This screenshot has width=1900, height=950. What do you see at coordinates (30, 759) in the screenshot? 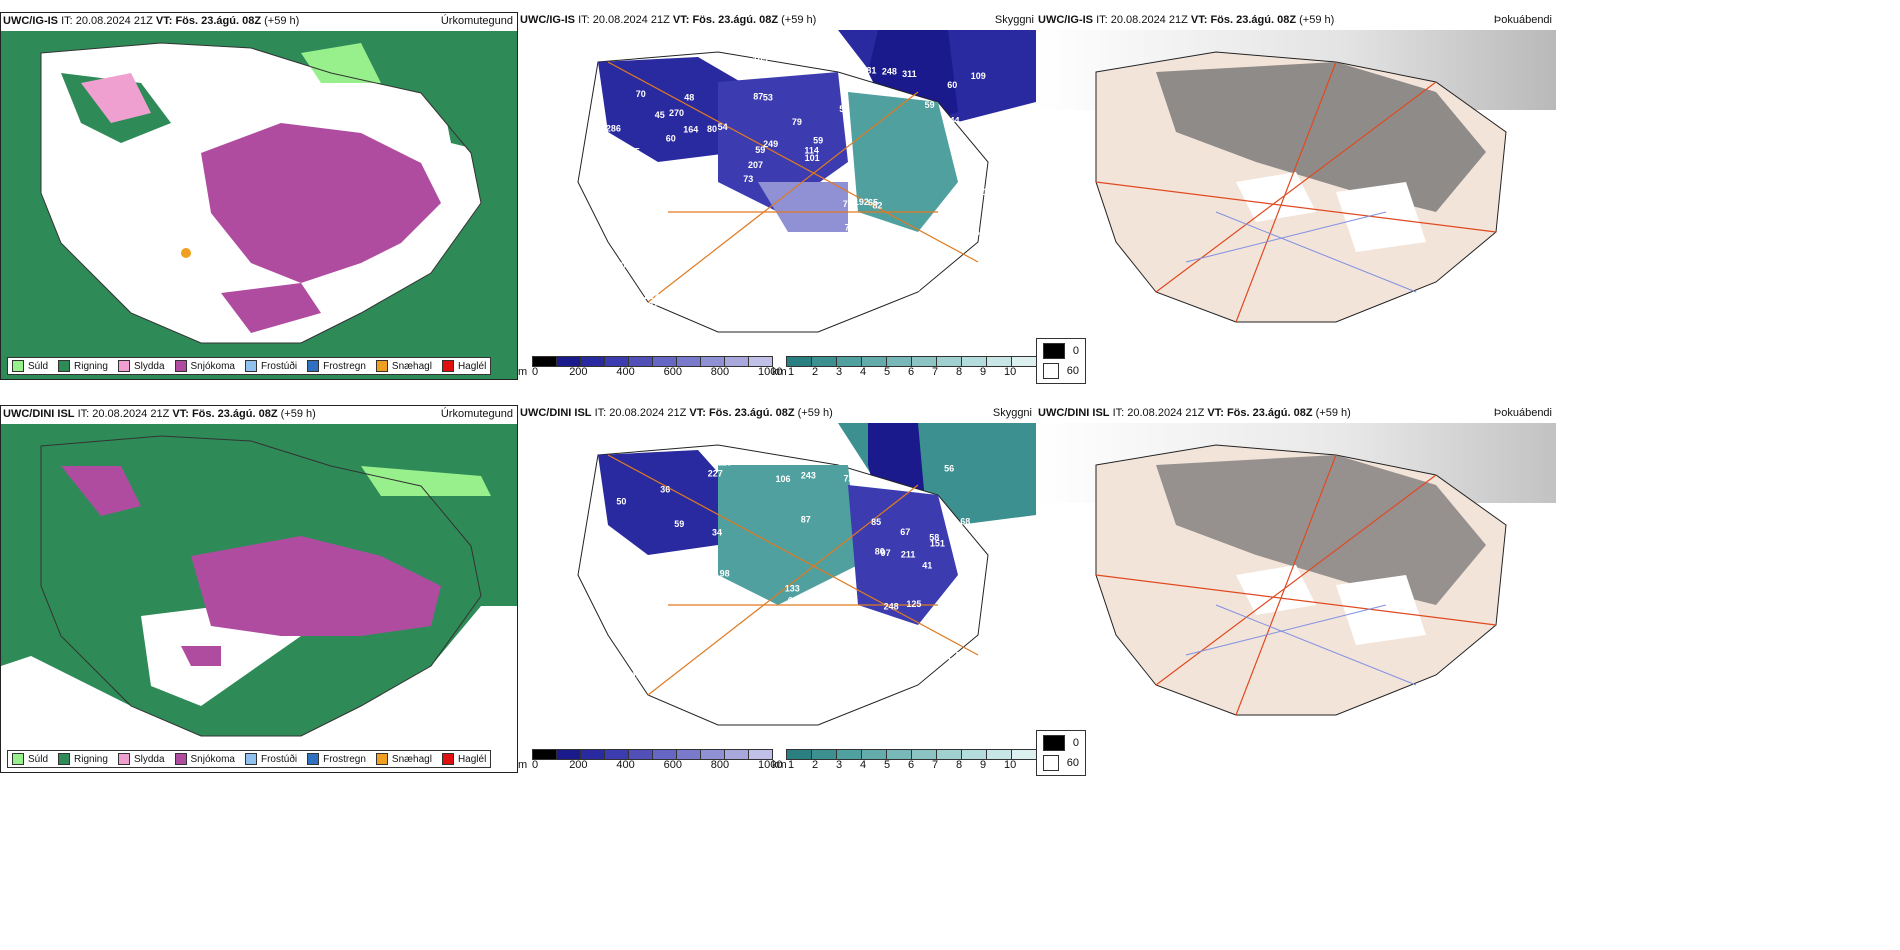
I see `legend-item: Súld` at bounding box center [30, 759].